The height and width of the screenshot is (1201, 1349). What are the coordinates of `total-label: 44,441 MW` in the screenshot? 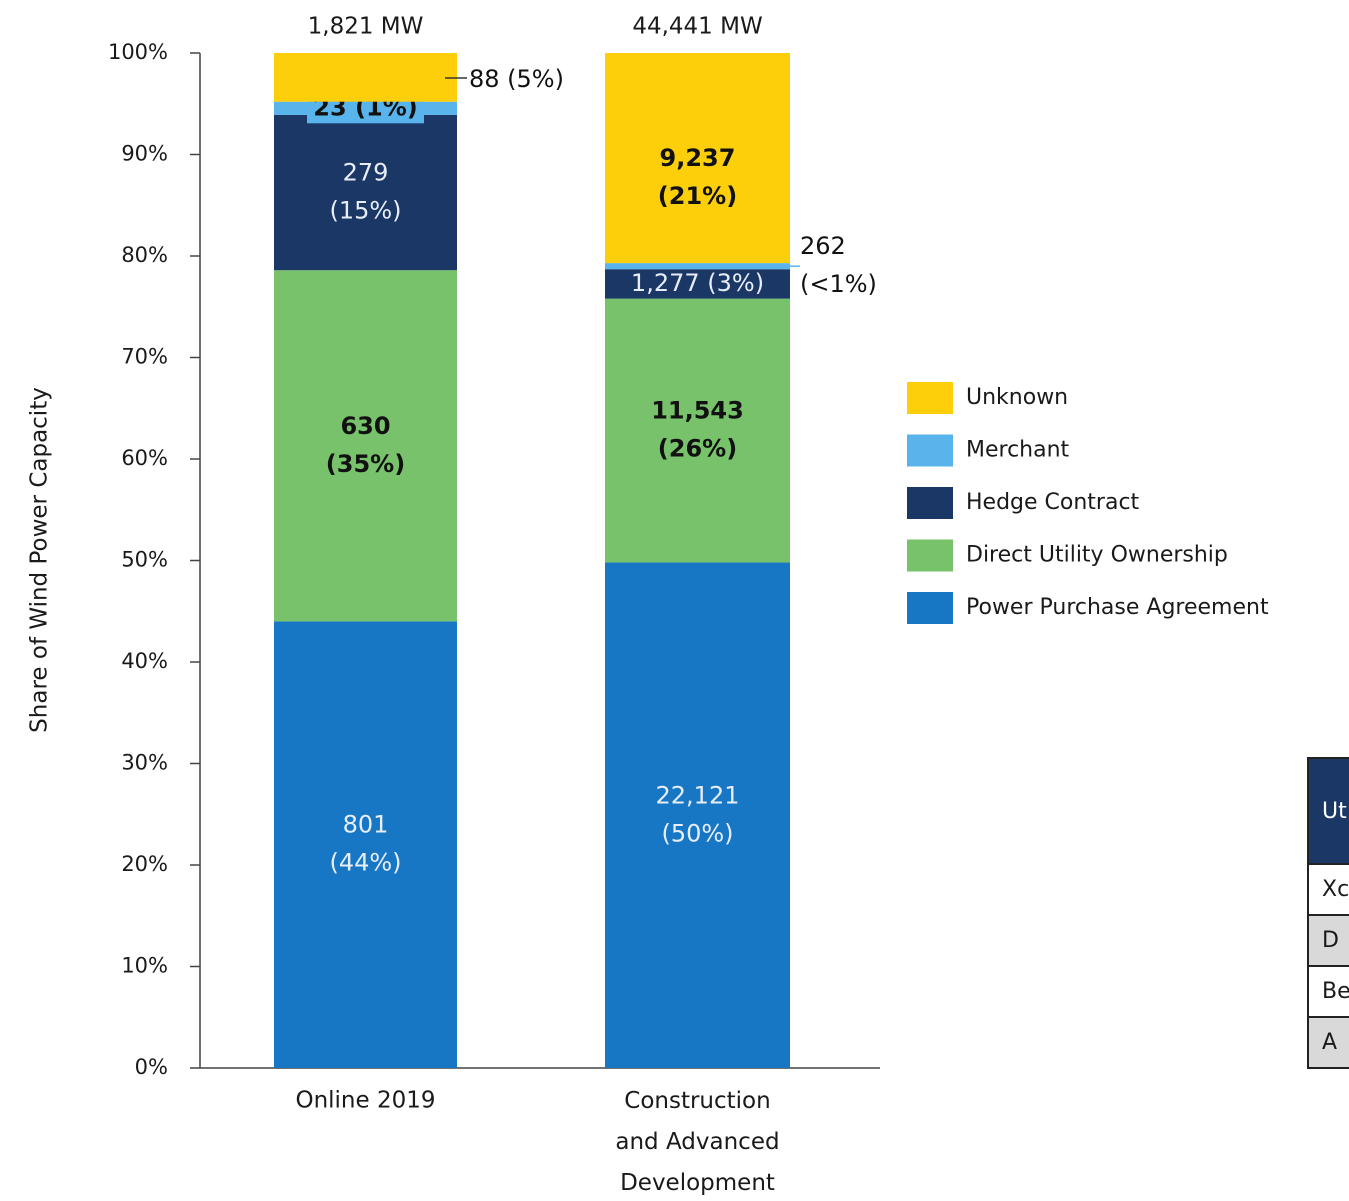 It's located at (697, 27).